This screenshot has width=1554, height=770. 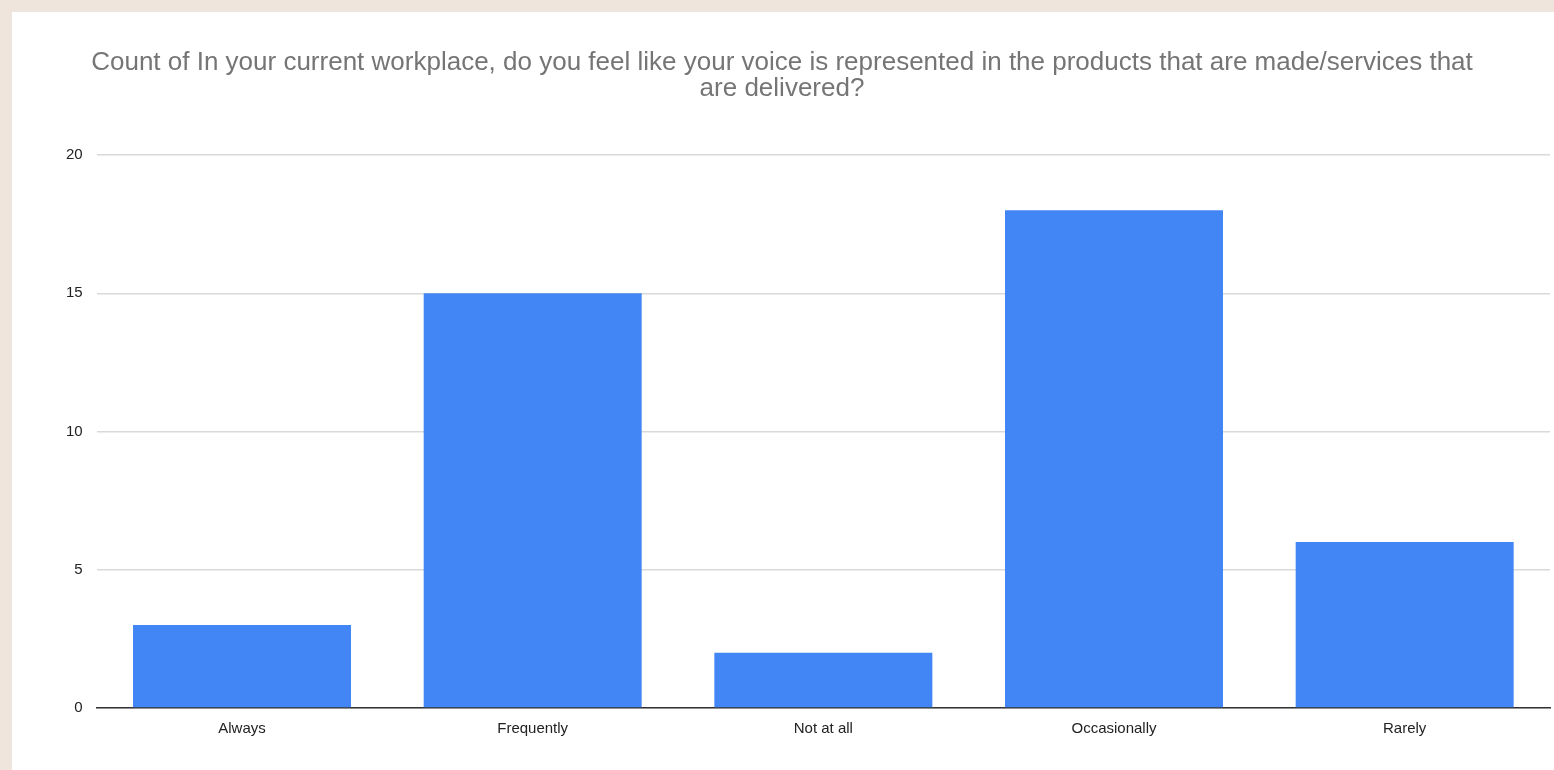 What do you see at coordinates (78, 707) in the screenshot?
I see `y-tick-label: 0` at bounding box center [78, 707].